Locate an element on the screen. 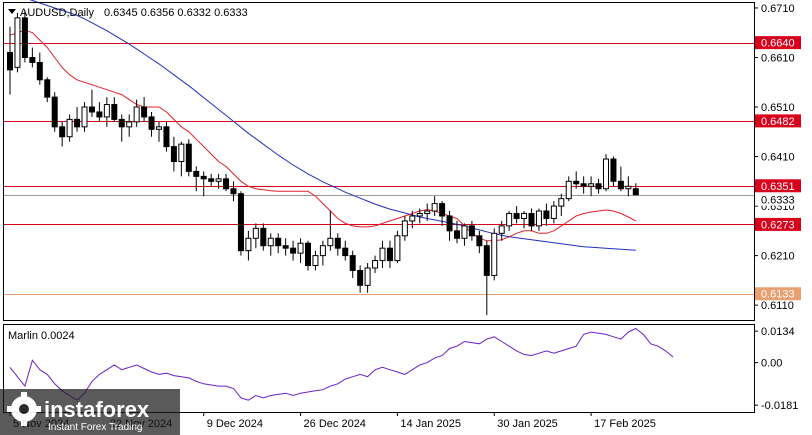 Image resolution: width=812 pixels, height=435 pixels. price-tick-label: 0.6710 is located at coordinates (778, 9).